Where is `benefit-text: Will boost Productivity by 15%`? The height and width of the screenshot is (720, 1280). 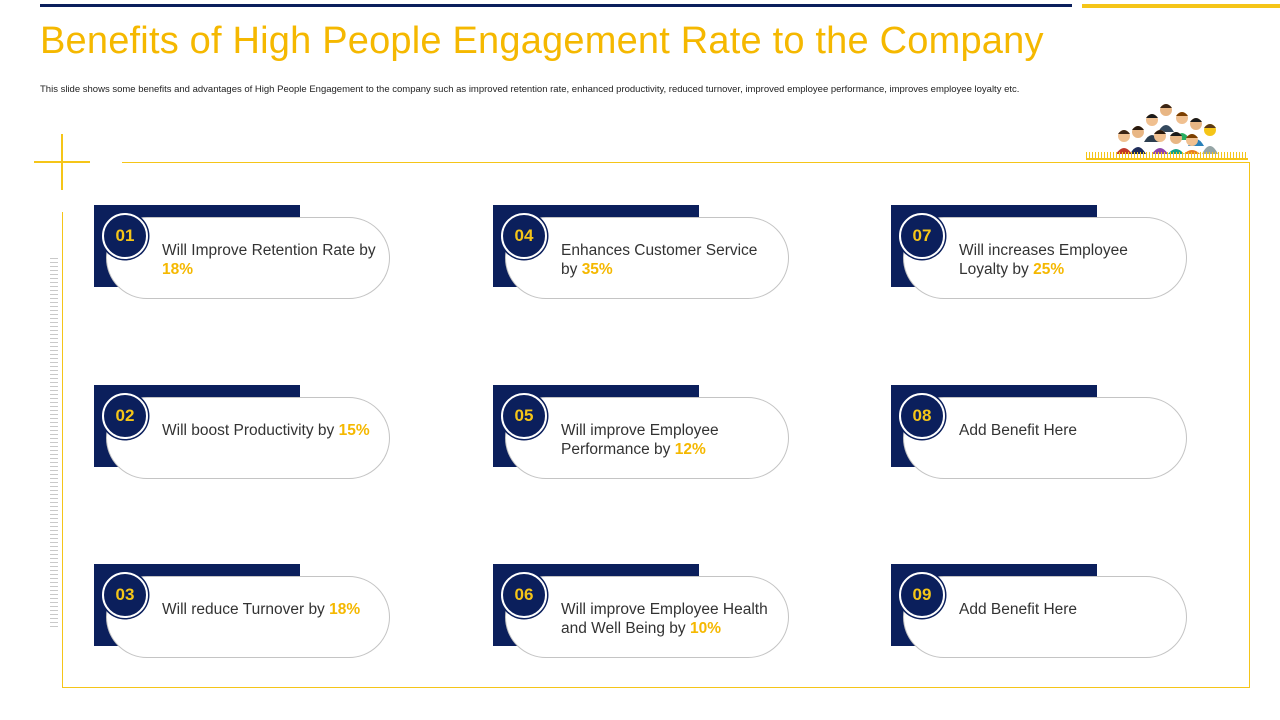
benefit-text: Will boost Productivity by 15% is located at coordinates (270, 430).